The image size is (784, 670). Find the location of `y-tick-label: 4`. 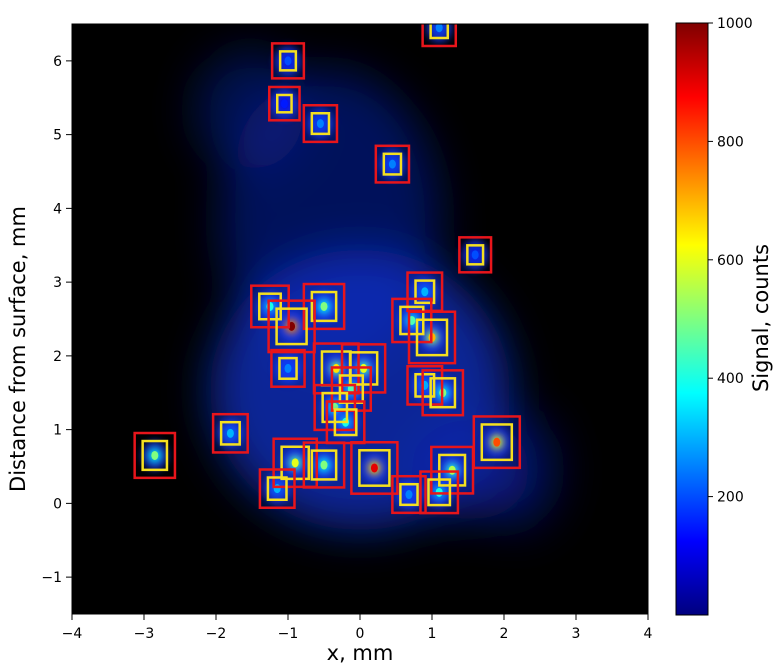

y-tick-label: 4 is located at coordinates (57, 209).